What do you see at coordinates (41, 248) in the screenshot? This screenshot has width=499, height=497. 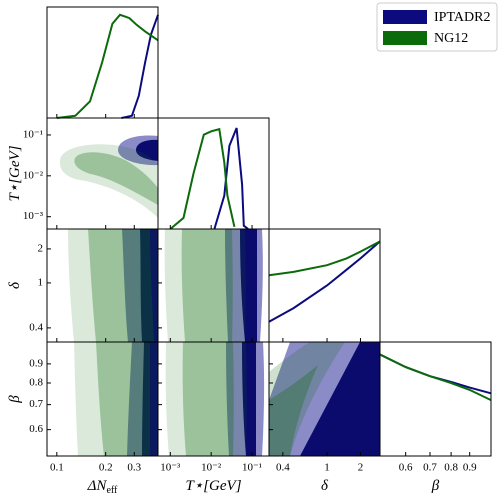 I see `y-tick-label: 2` at bounding box center [41, 248].